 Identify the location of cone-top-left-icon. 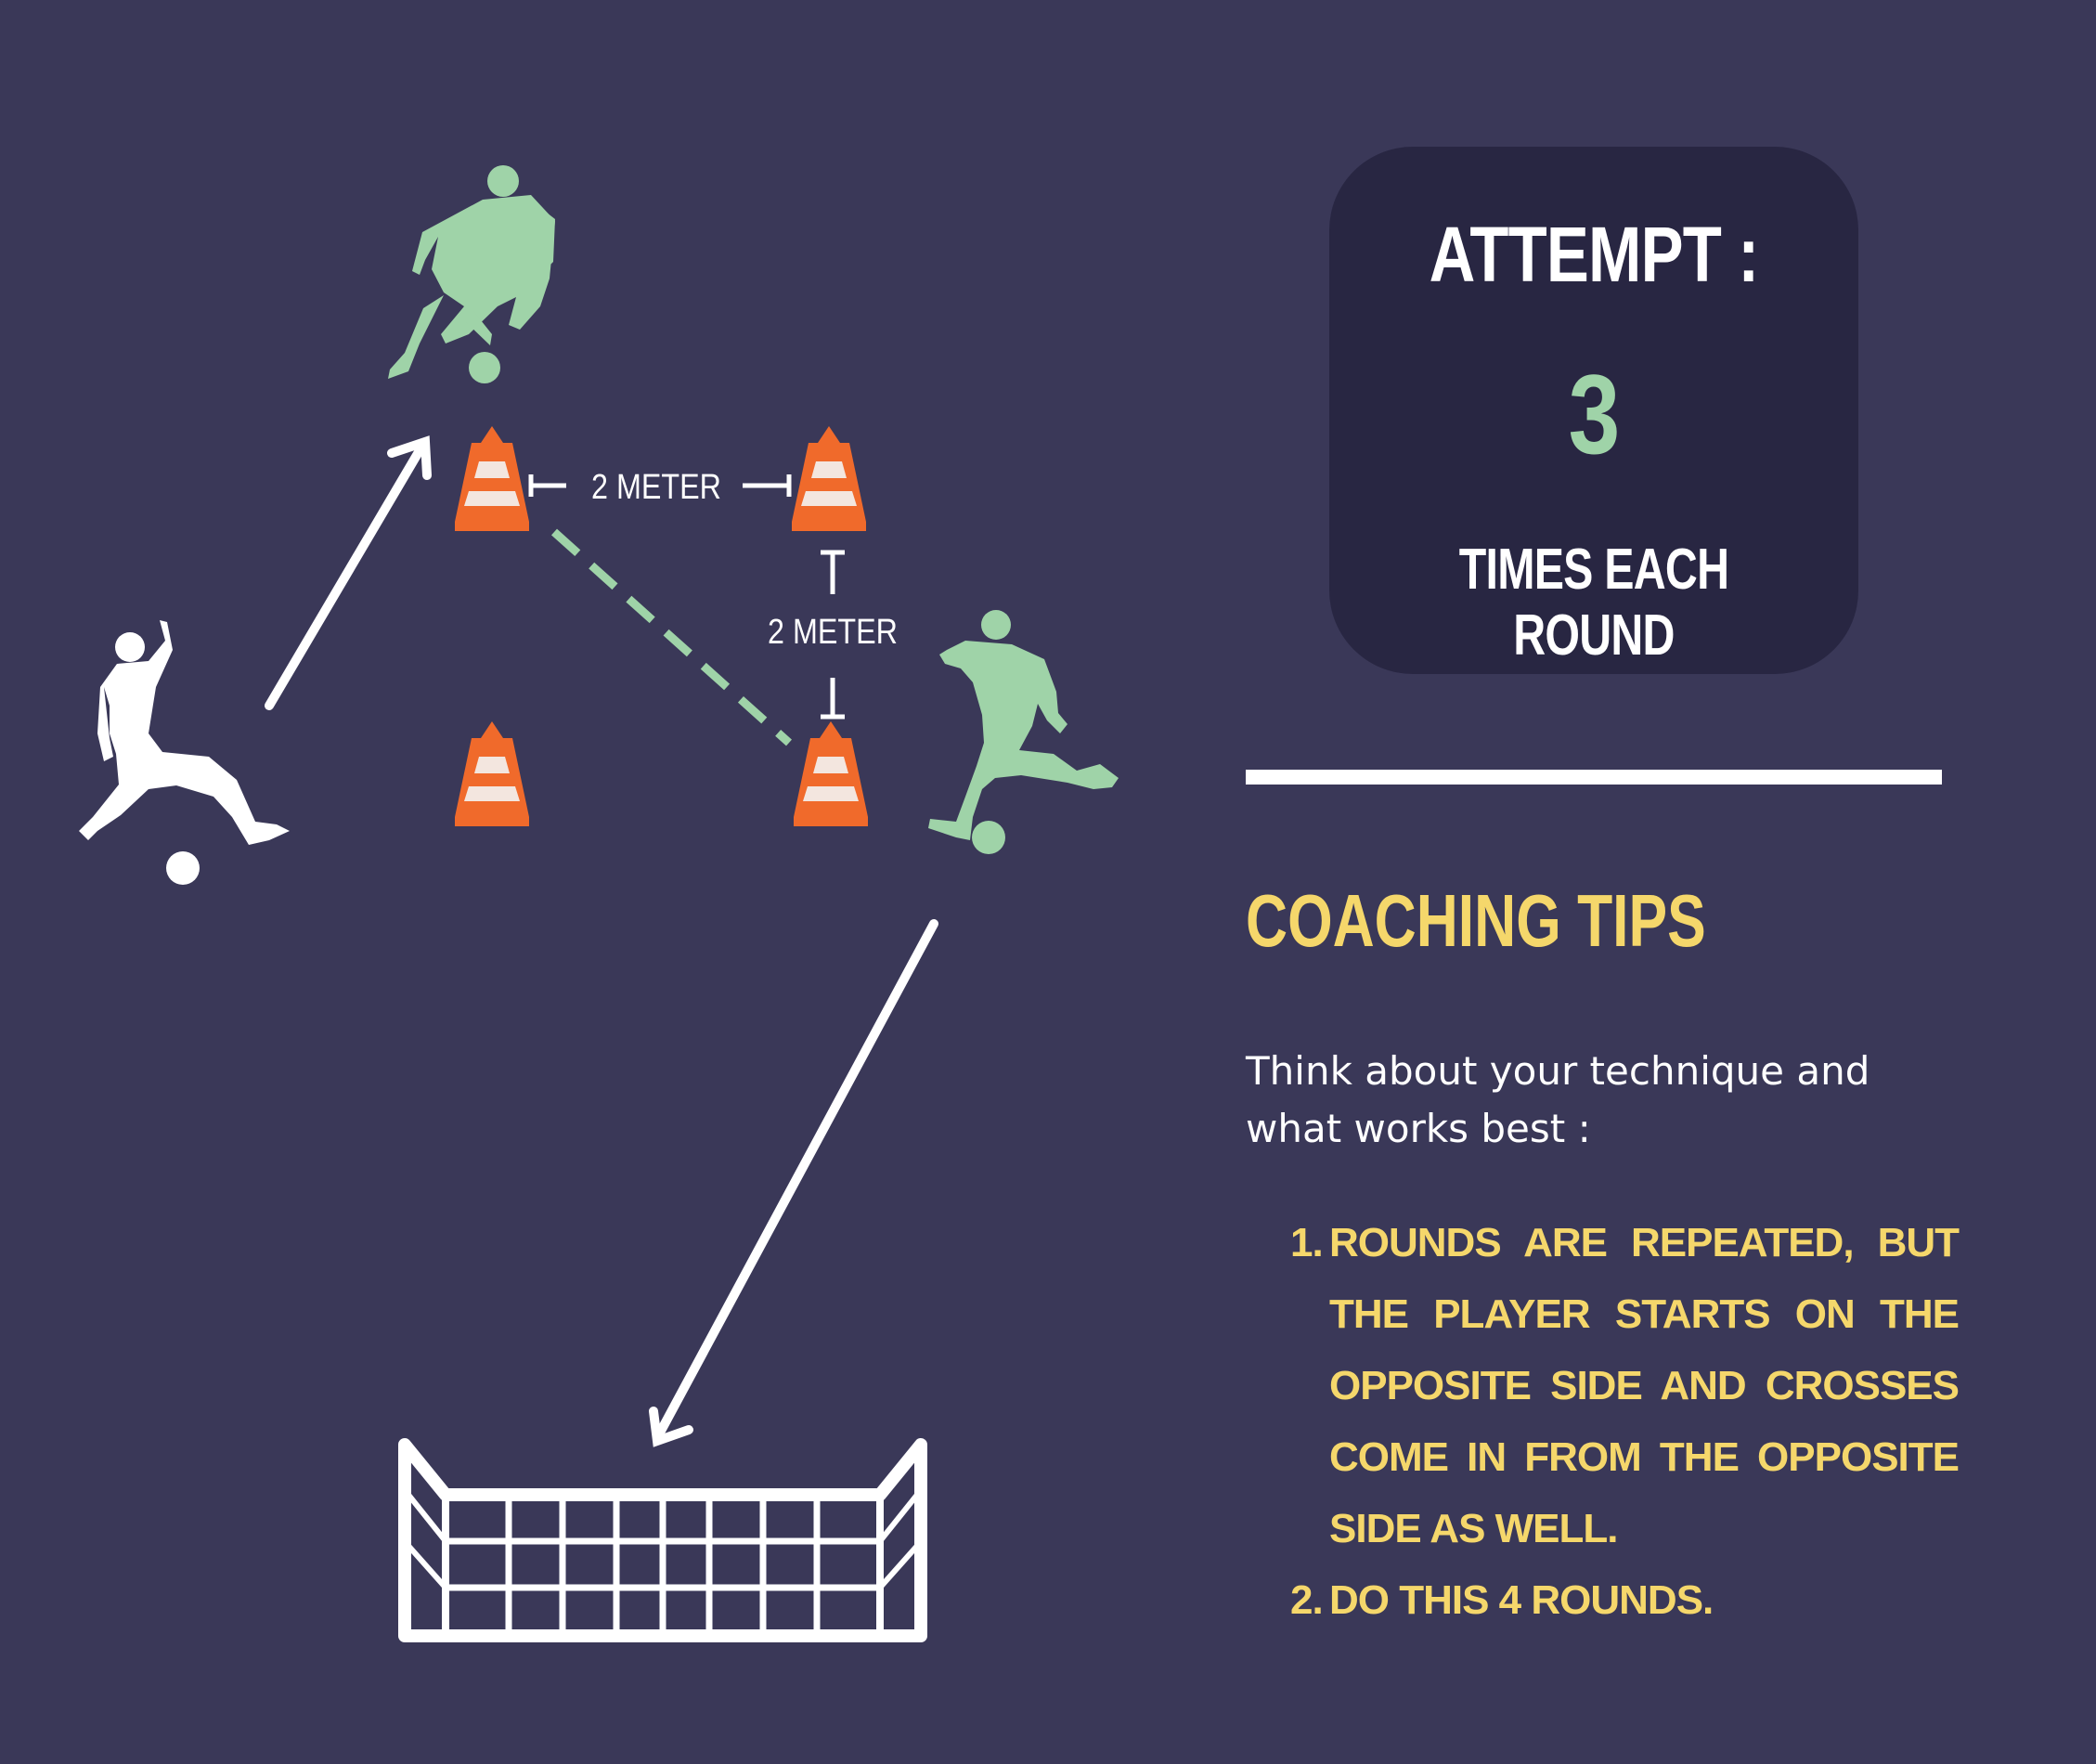
(492, 478).